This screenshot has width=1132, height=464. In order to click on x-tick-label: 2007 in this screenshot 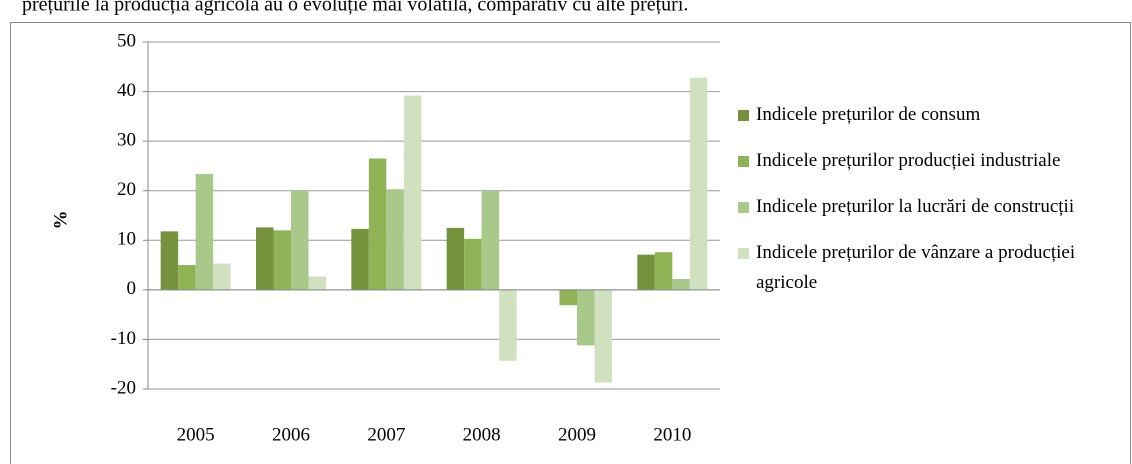, I will do `click(386, 434)`.